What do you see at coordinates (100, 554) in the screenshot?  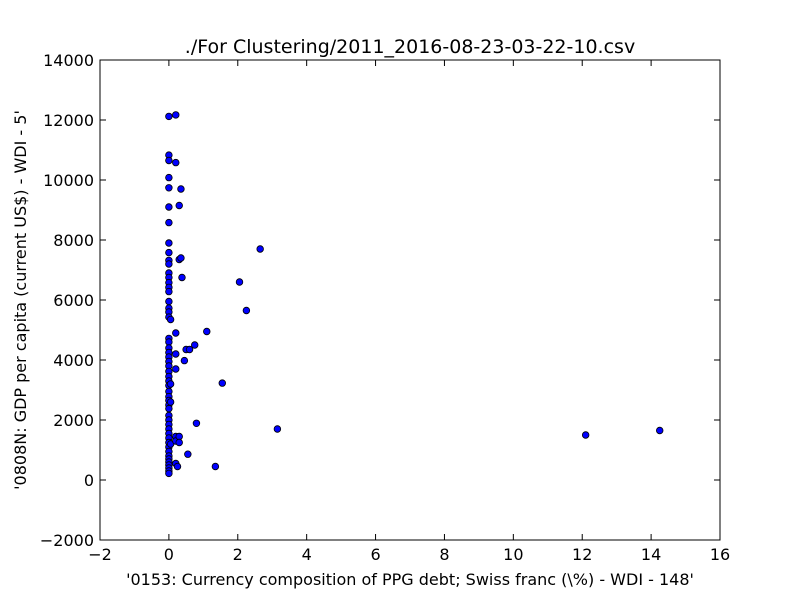 I see `x-tick-label: −2` at bounding box center [100, 554].